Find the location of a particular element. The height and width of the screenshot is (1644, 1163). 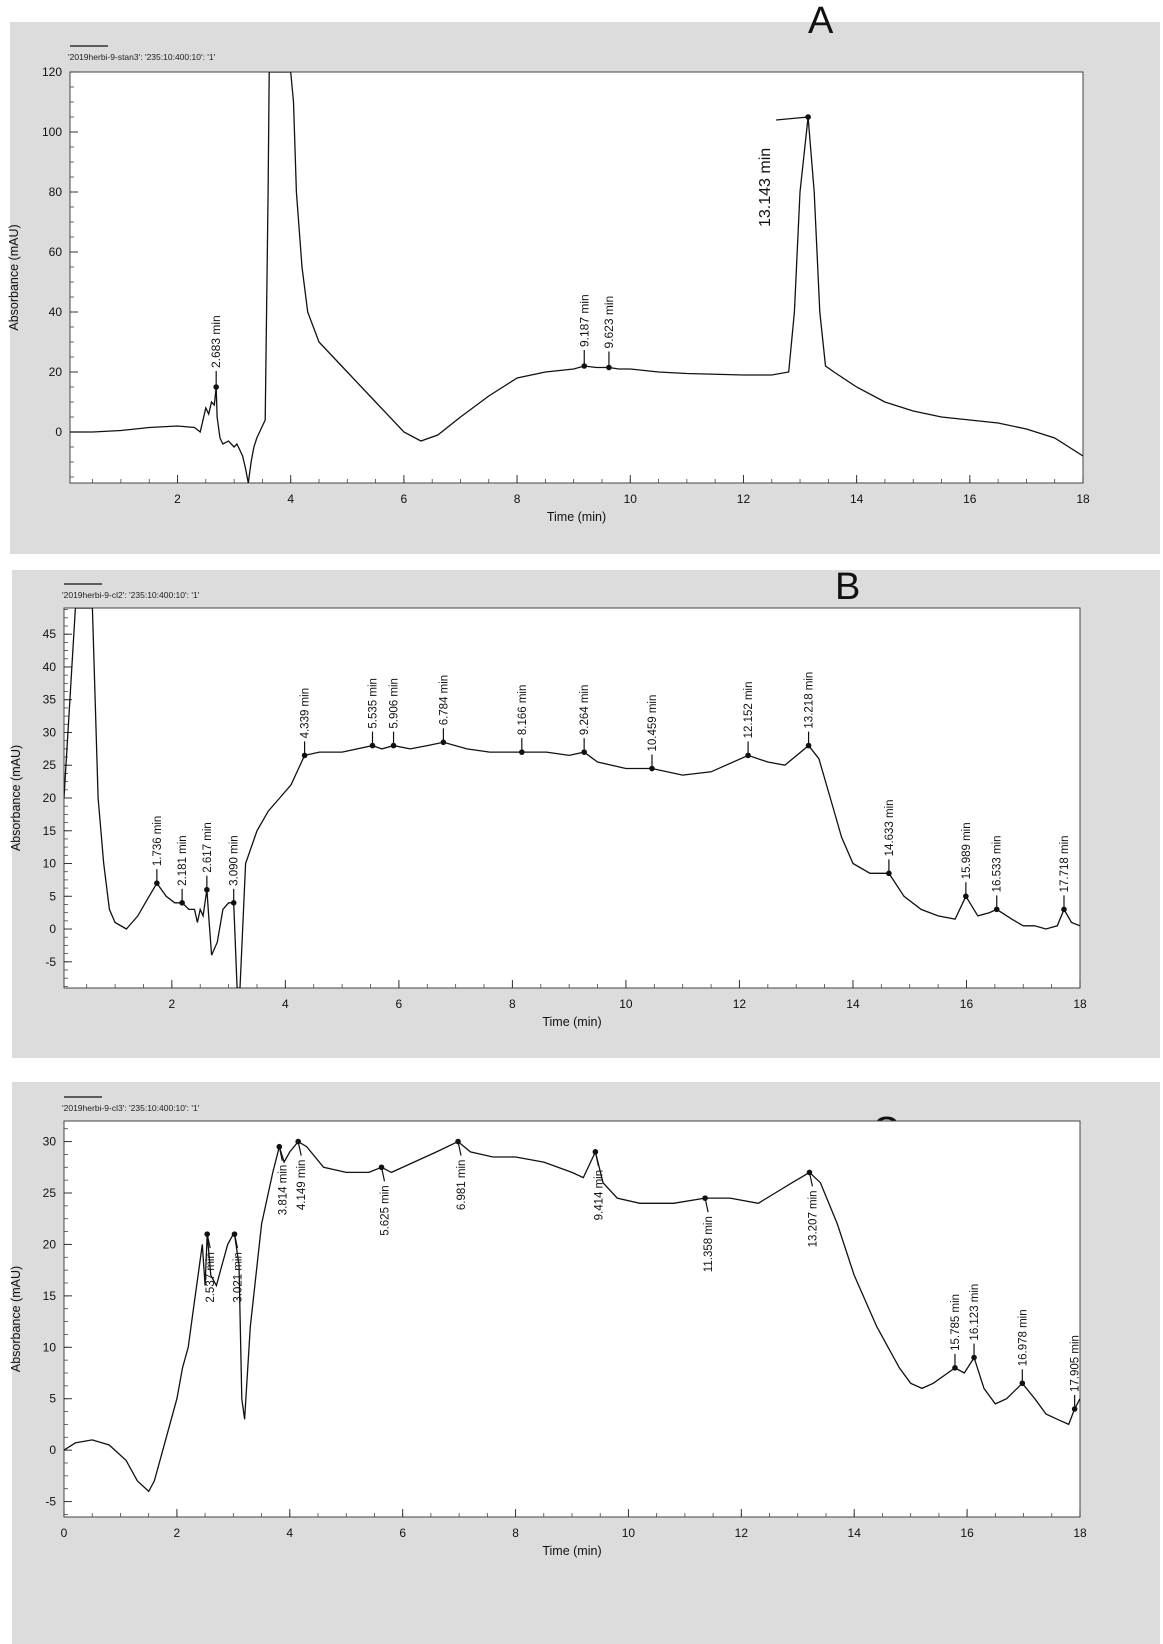

y-tick-label: 60 is located at coordinates (56, 252).